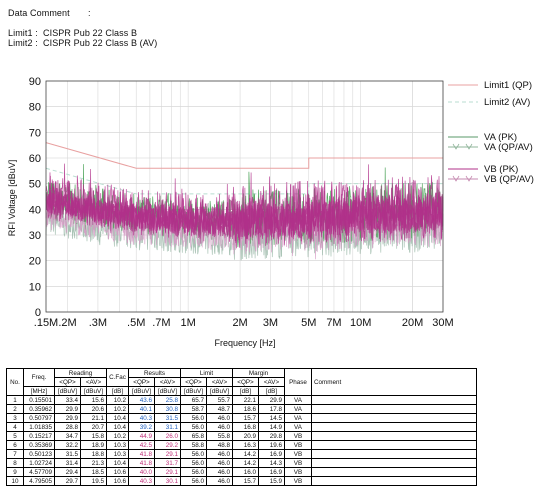 The height and width of the screenshot is (504, 550). What do you see at coordinates (219, 445) in the screenshot?
I see `limit-av-cell: 48.8` at bounding box center [219, 445].